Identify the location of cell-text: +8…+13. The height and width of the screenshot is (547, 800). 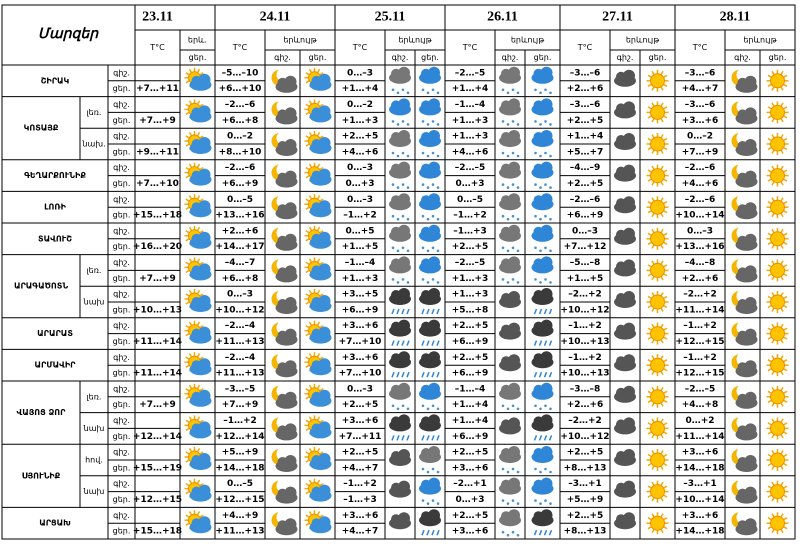
(585, 468).